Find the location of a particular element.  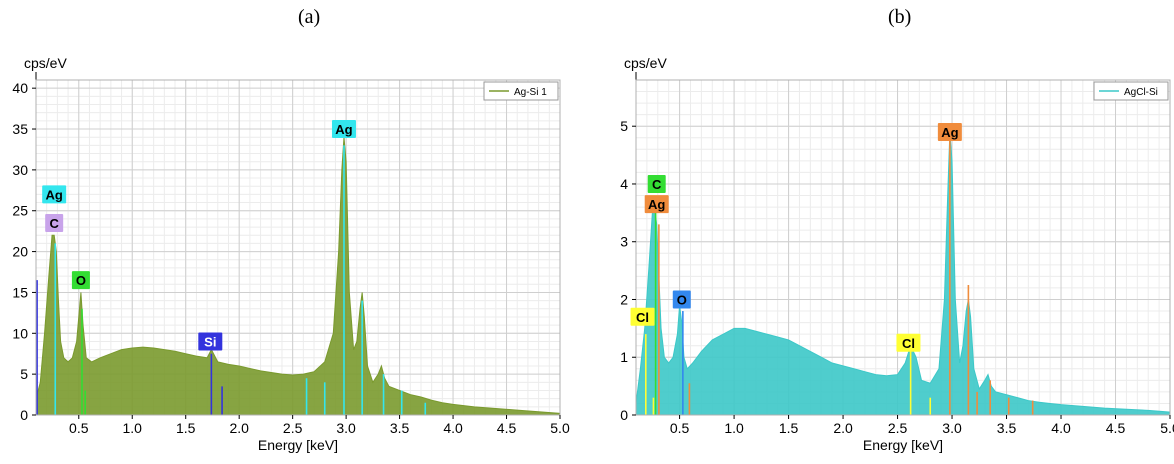

chart-a-peak-label-4: Ag is located at coordinates (343, 129).